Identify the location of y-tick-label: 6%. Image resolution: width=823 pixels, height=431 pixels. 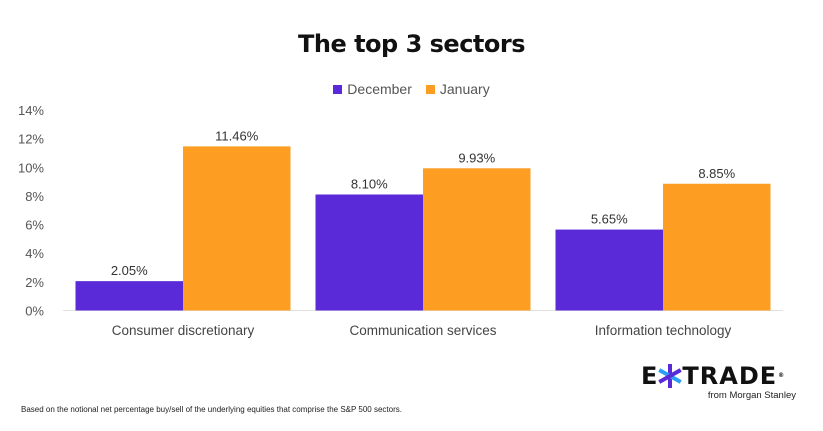
(34, 225).